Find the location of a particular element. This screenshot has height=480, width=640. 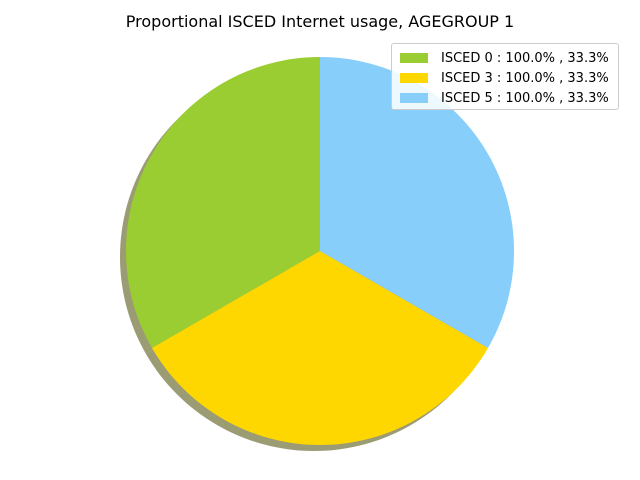

legend-entry-isced-3: ISCED 3 : 100.0% , 33.3% is located at coordinates (505, 78).